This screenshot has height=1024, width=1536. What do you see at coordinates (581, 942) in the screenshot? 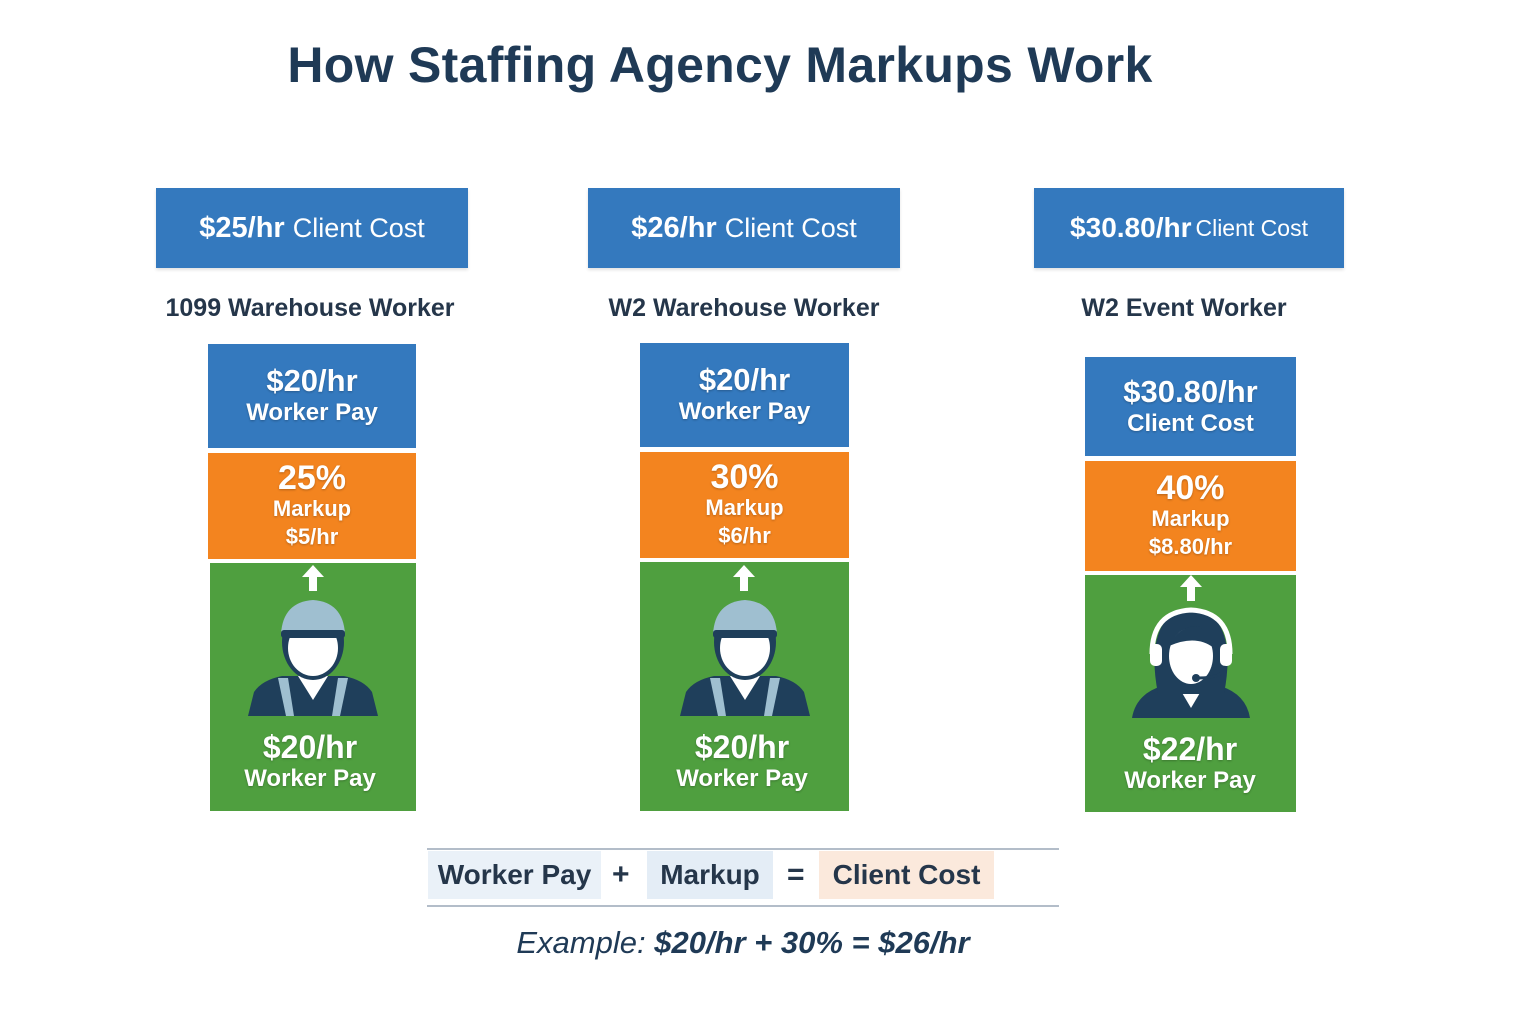
I see `example-label: Example:` at bounding box center [581, 942].